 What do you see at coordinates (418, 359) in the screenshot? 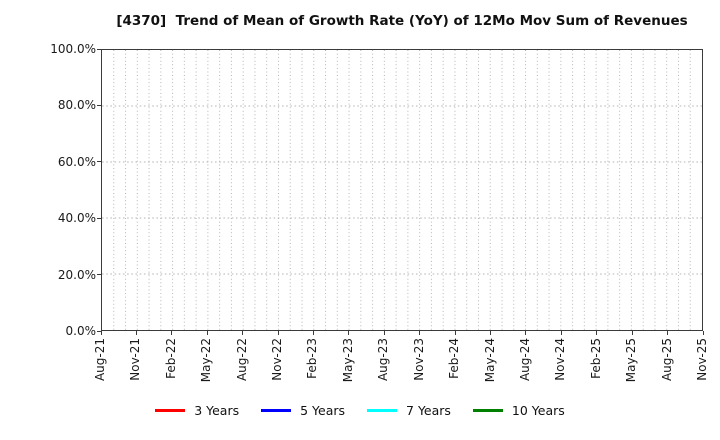
I see `x-tick-label: Nov-23` at bounding box center [418, 359].